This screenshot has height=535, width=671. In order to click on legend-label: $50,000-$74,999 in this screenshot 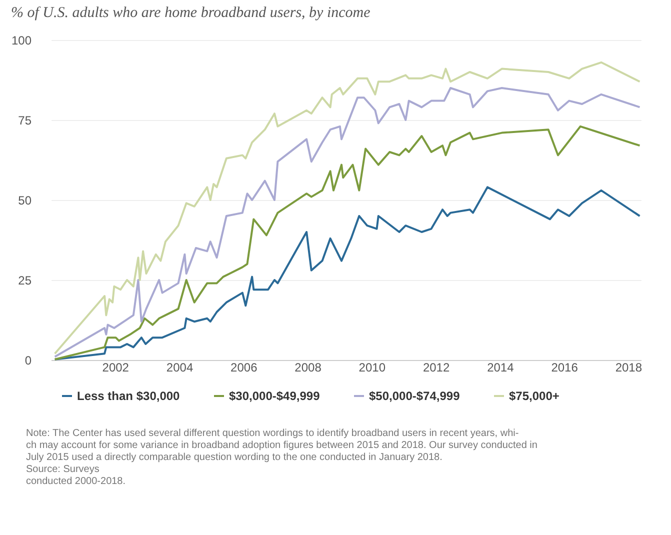, I will do `click(414, 396)`.